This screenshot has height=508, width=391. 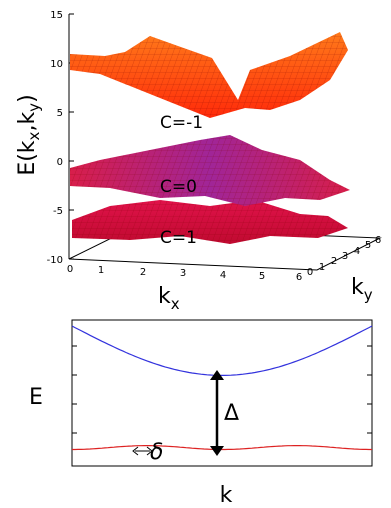 I want to click on z-tick-label: 10, so click(x=56, y=64).